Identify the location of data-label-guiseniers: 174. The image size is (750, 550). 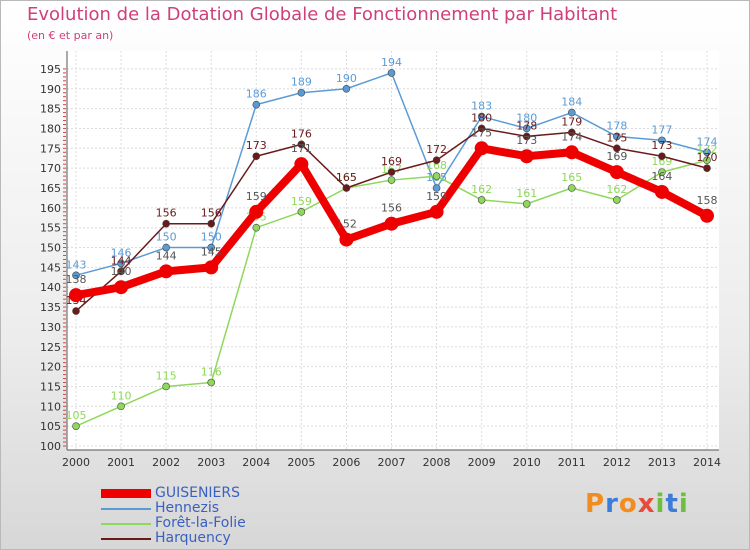
(571, 136).